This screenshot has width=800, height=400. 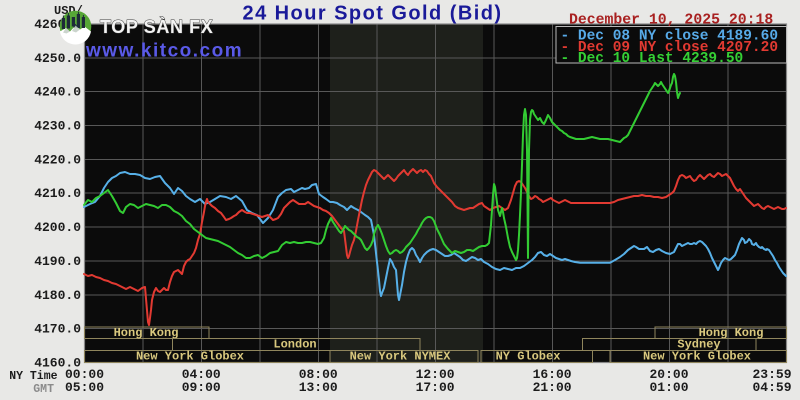 I want to click on svg-text: Sydney, so click(x=698, y=345).